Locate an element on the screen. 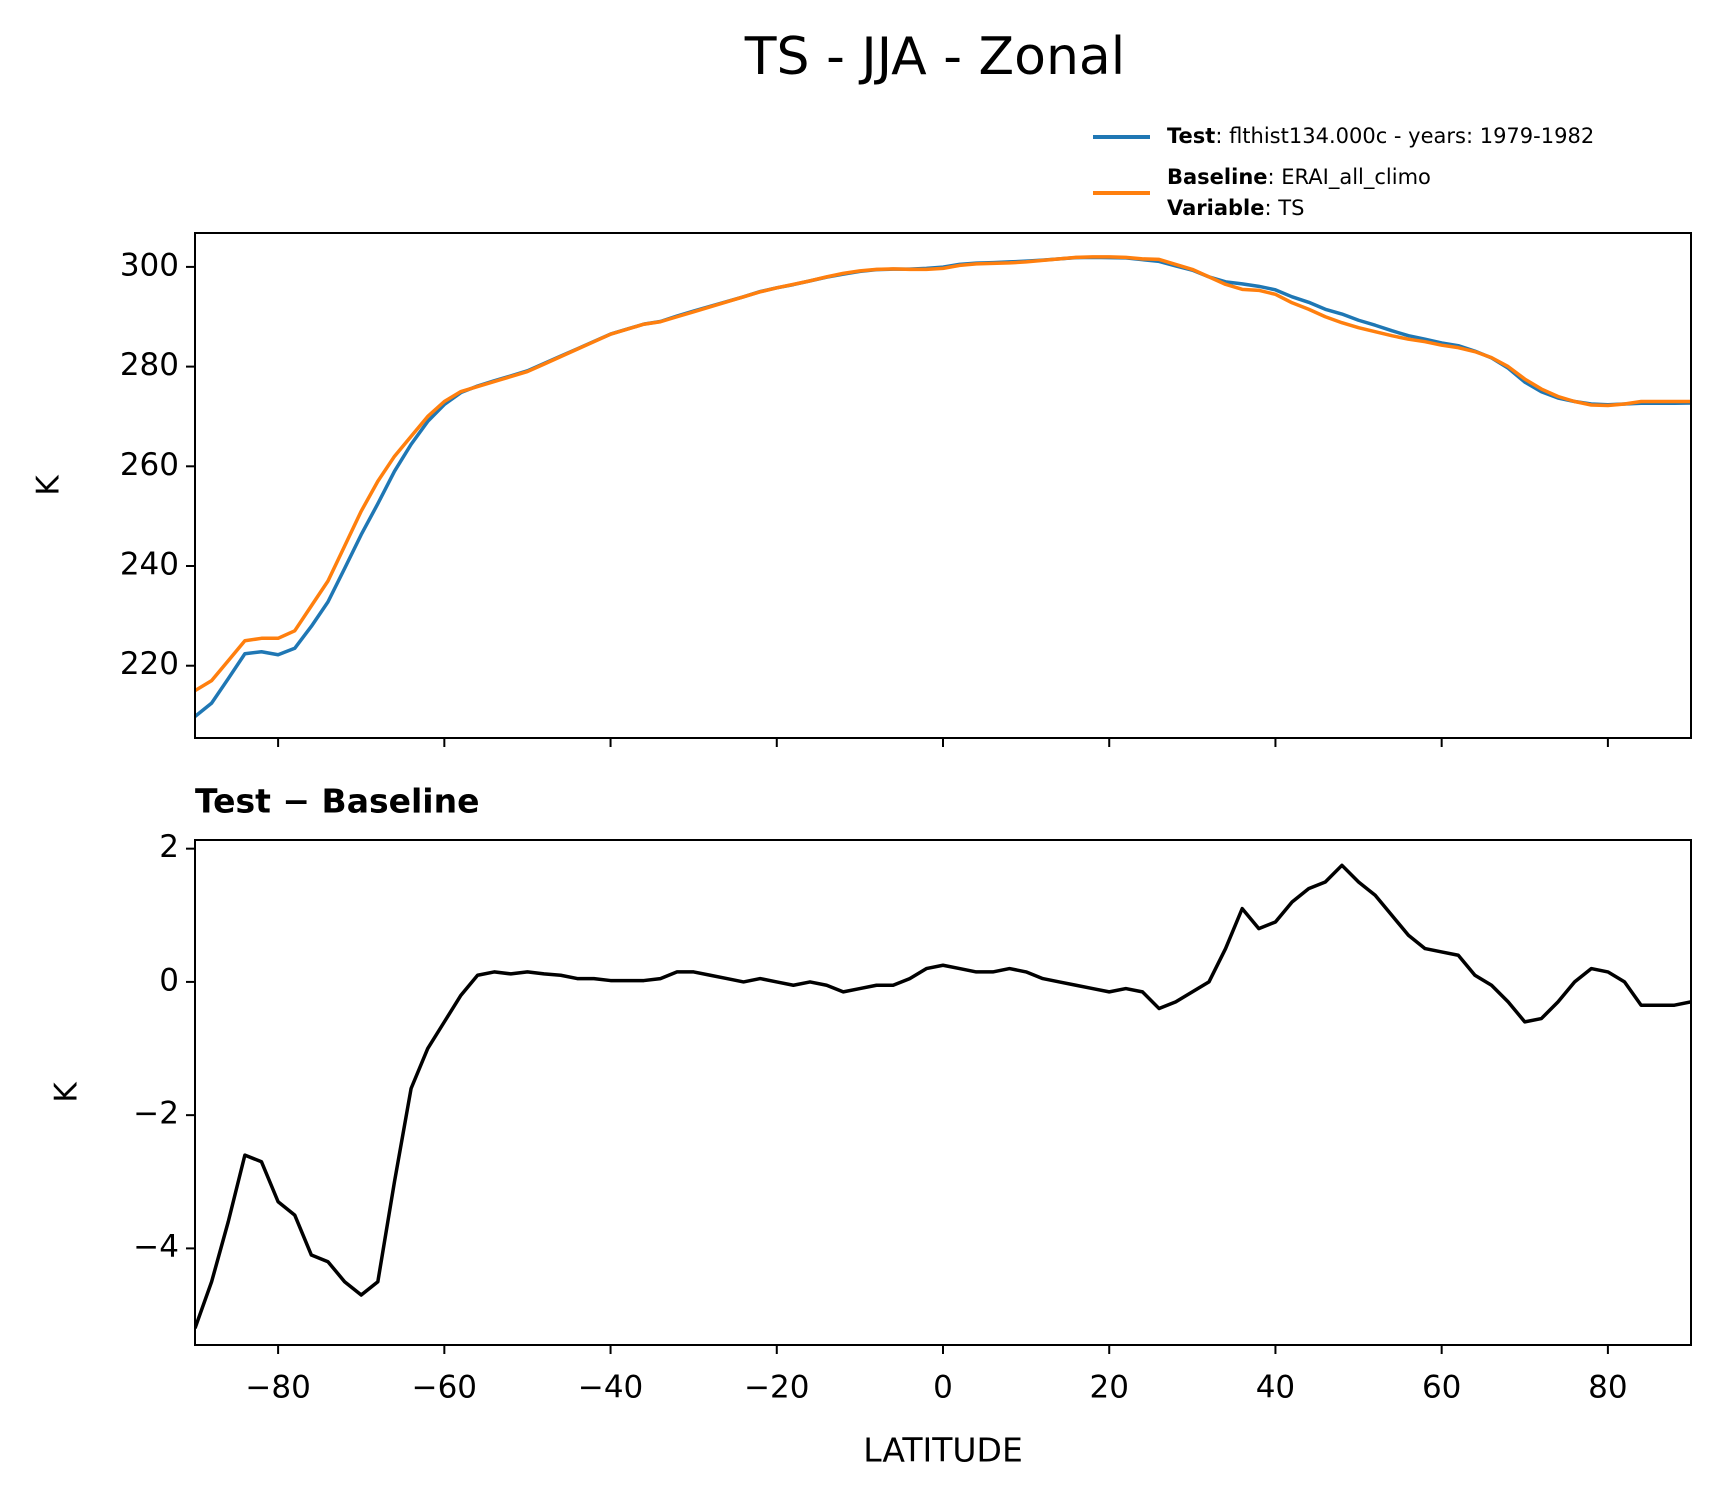  x-tick-label: −20 is located at coordinates (776, 1388).